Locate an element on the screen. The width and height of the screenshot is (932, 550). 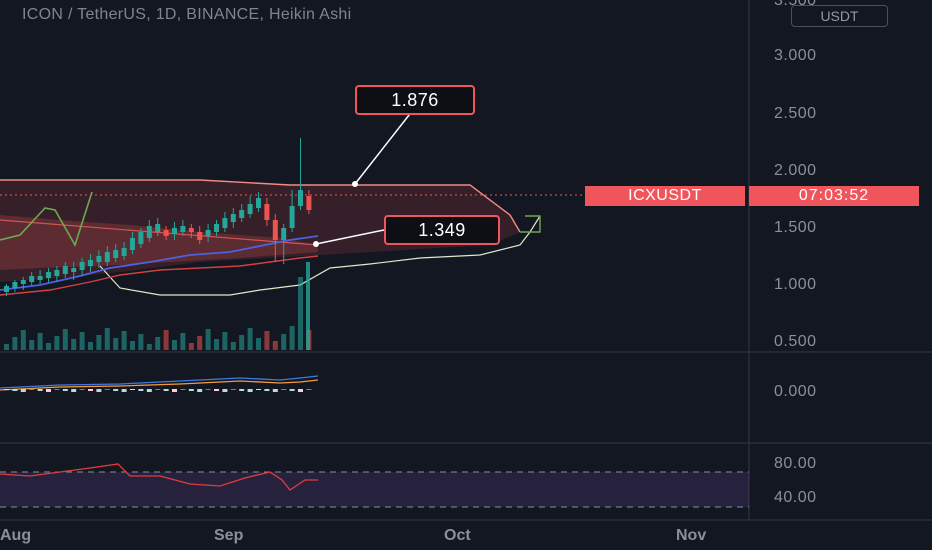
price-tick: 0.500 is located at coordinates (795, 341).